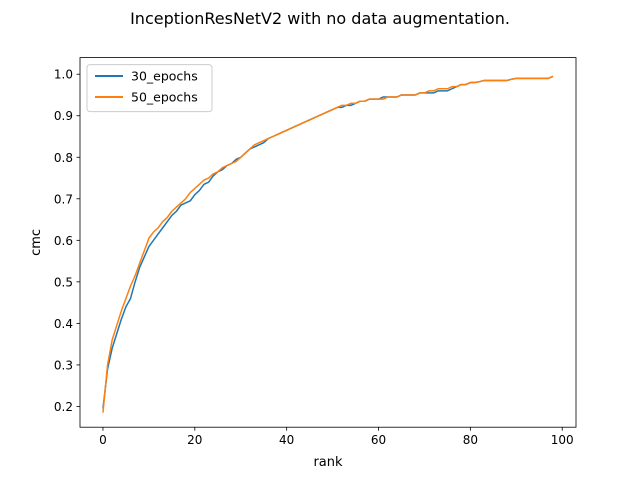 The width and height of the screenshot is (640, 484). What do you see at coordinates (63, 241) in the screenshot?
I see `y-tick-label: 0.6` at bounding box center [63, 241].